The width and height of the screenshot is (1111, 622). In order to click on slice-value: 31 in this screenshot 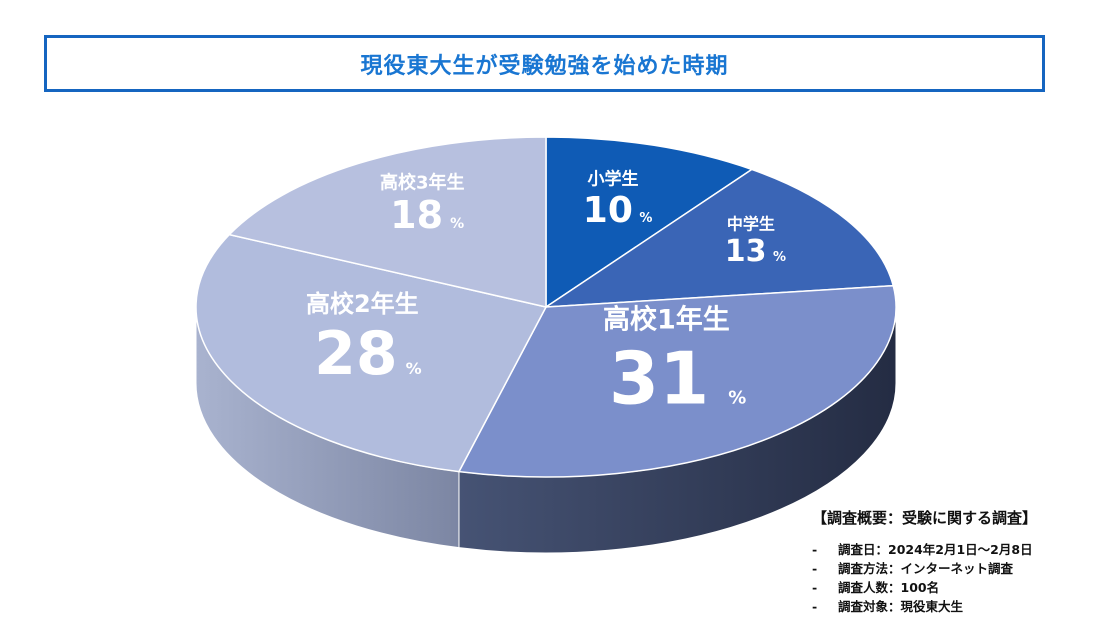, I will do `click(659, 379)`.